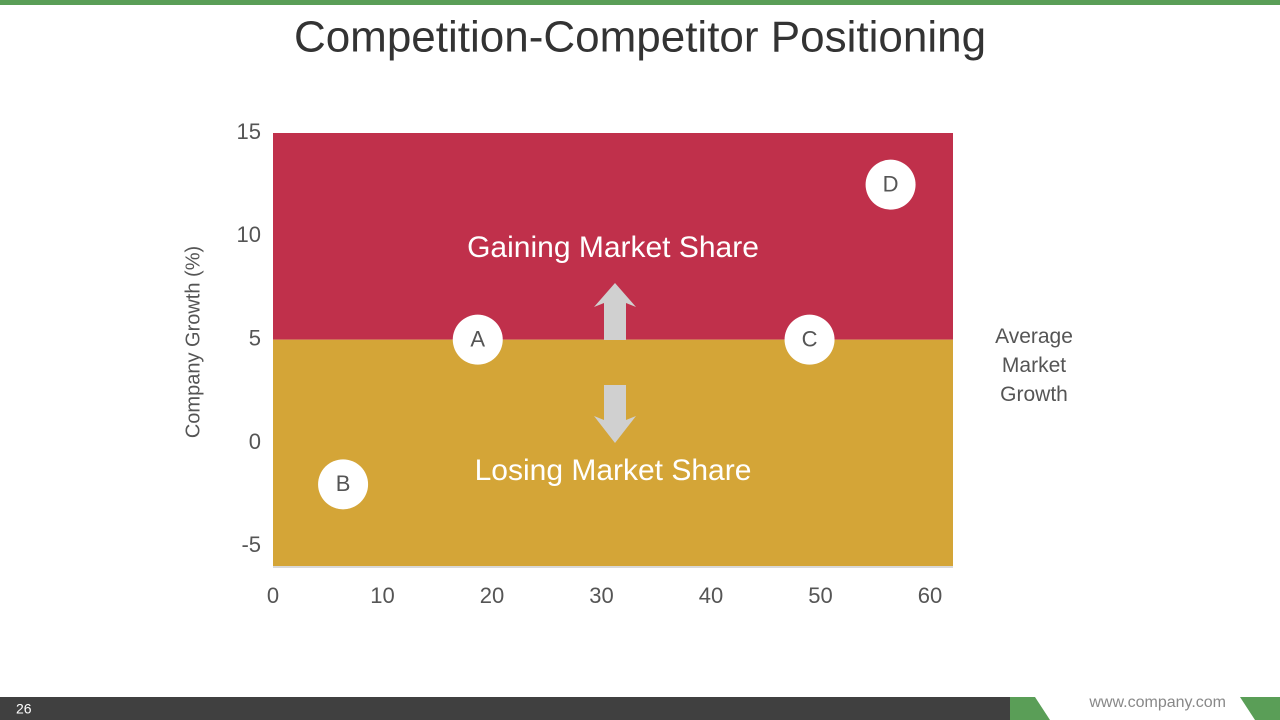 The image size is (1280, 720). I want to click on point-label: C, so click(810, 338).